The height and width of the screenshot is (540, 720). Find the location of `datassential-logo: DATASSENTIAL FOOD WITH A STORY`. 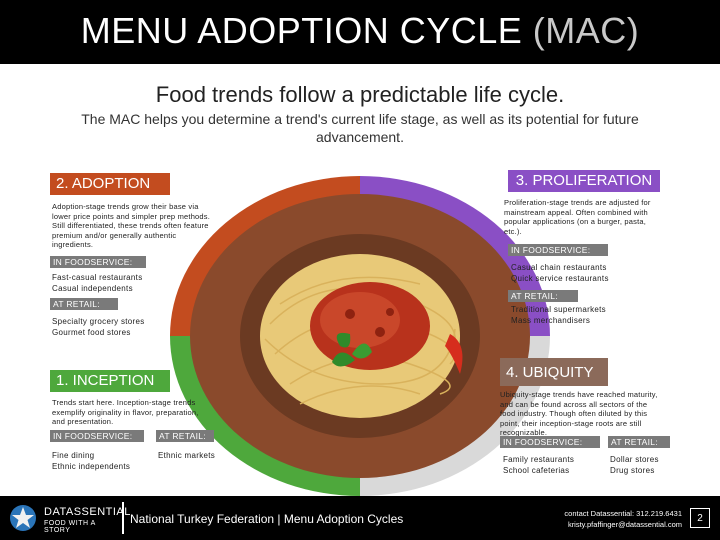

datassential-logo: DATASSENTIAL FOOD WITH A STORY is located at coordinates (69, 518).